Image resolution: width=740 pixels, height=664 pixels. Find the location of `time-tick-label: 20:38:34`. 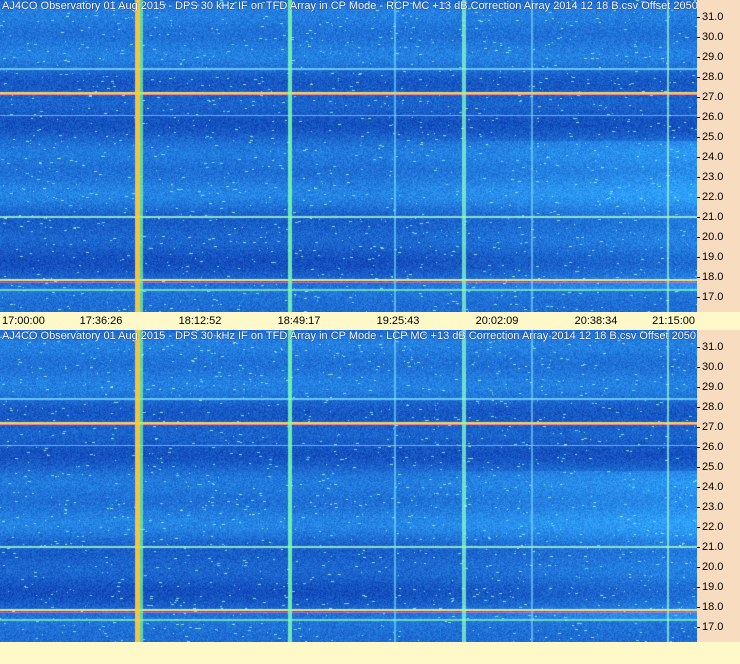

time-tick-label: 20:38:34 is located at coordinates (596, 321).